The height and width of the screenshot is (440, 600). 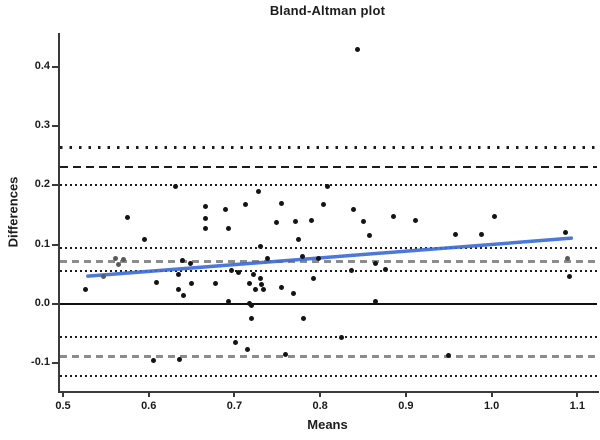 I want to click on upper-loa-ci-upper, so click(x=328, y=147).